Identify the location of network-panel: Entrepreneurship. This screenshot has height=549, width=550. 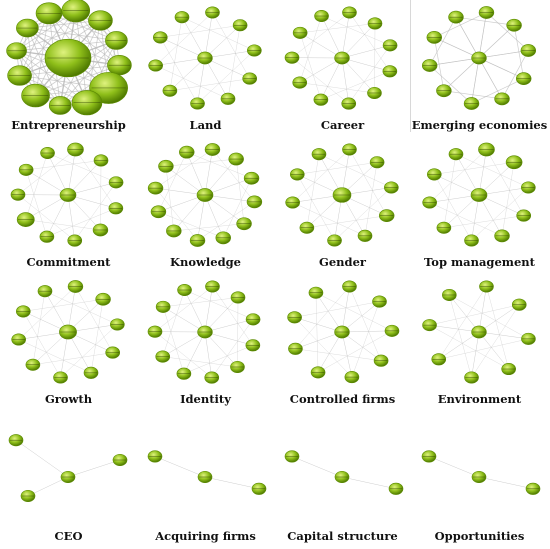
(68, 68).